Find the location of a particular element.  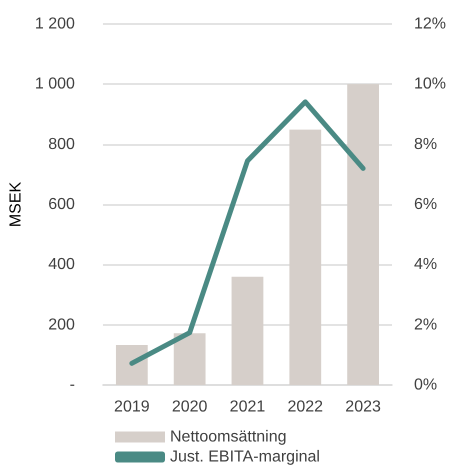

legend-label: Nettoomsättning is located at coordinates (228, 437).